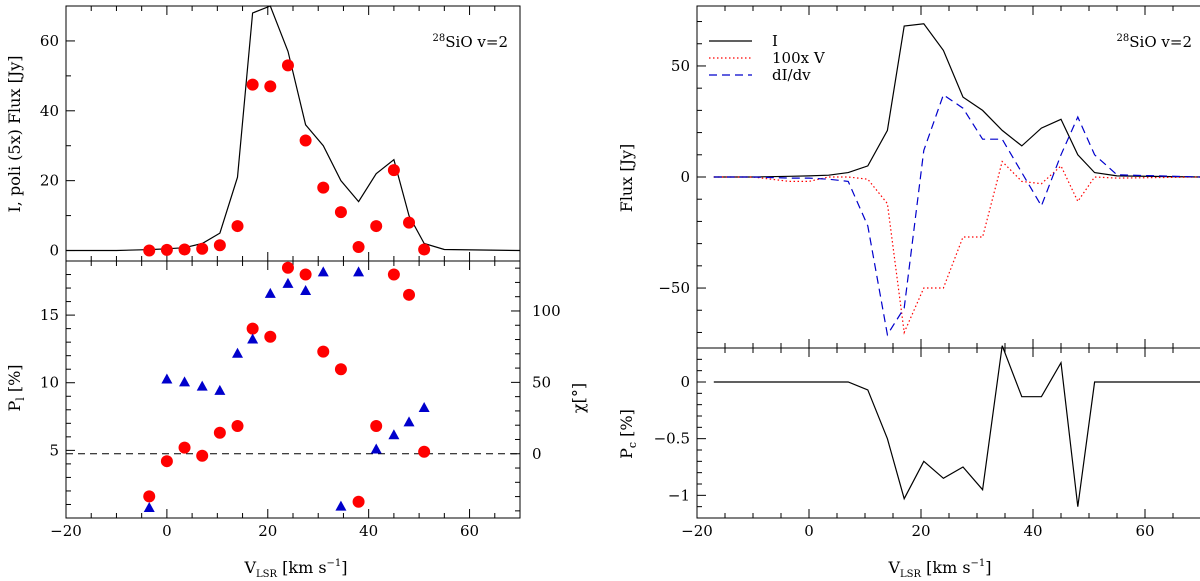  What do you see at coordinates (16, 387) in the screenshot?
I see `left-bottom-ylabel: Pl [%]` at bounding box center [16, 387].